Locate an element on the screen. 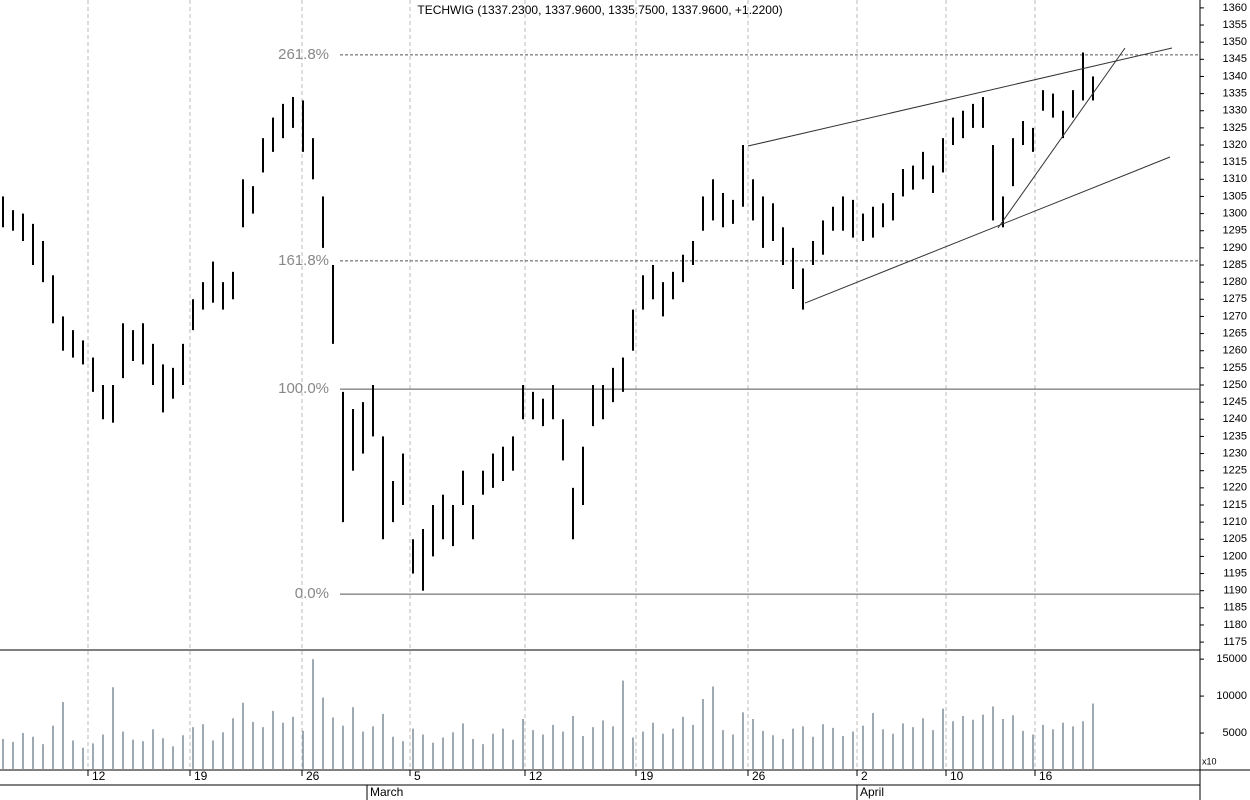 Image resolution: width=1250 pixels, height=800 pixels. y-tick-label: 1240 is located at coordinates (1235, 419).